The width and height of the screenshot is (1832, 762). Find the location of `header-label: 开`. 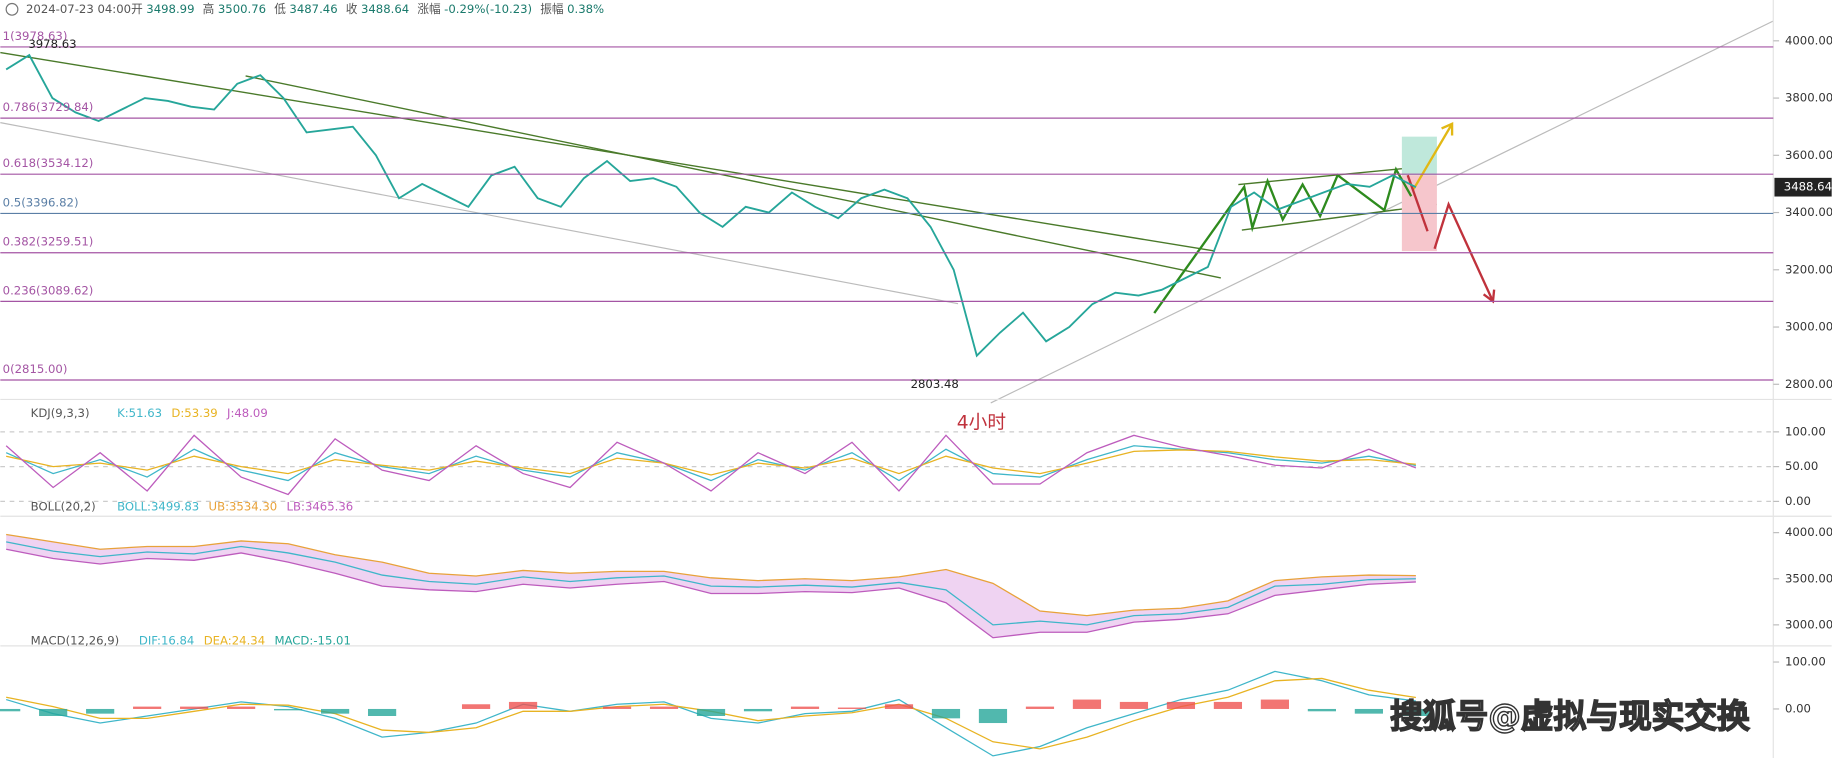

header-label: 开 is located at coordinates (137, 9).